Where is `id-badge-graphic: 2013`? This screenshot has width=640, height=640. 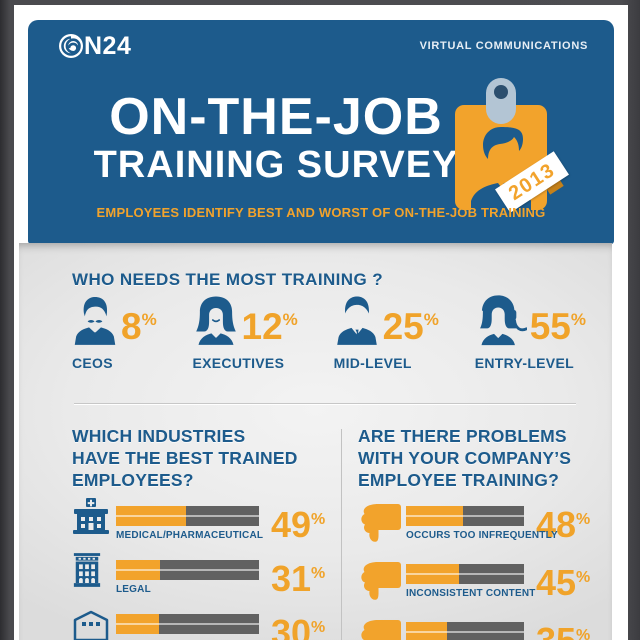
id-badge-graphic: 2013 is located at coordinates (512, 153).